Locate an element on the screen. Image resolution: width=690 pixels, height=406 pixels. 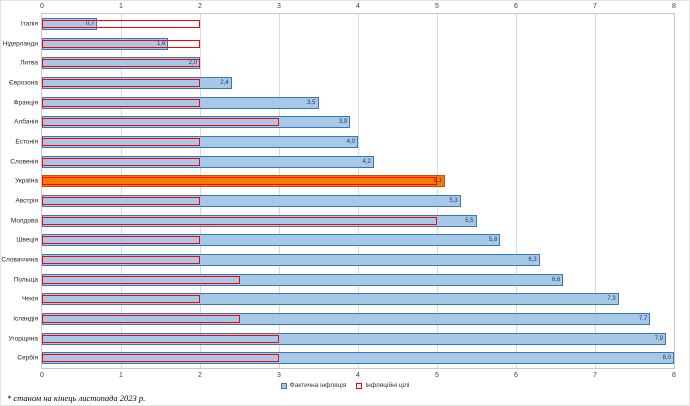
x-axis-tick-bottom: 0 is located at coordinates (42, 375).